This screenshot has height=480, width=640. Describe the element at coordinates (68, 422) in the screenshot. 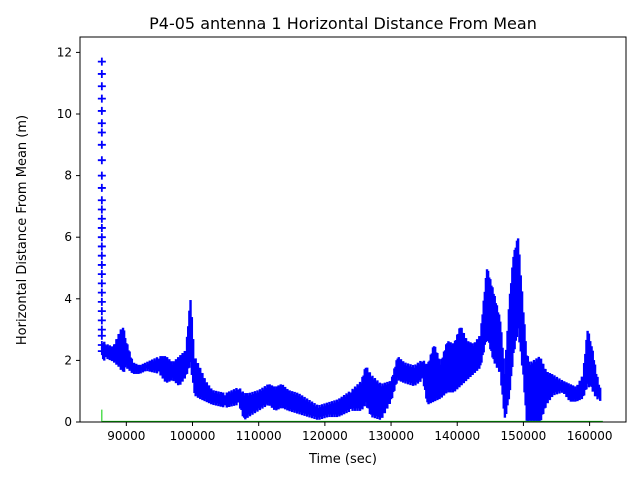

I see `y-tick-label: 0` at that location.